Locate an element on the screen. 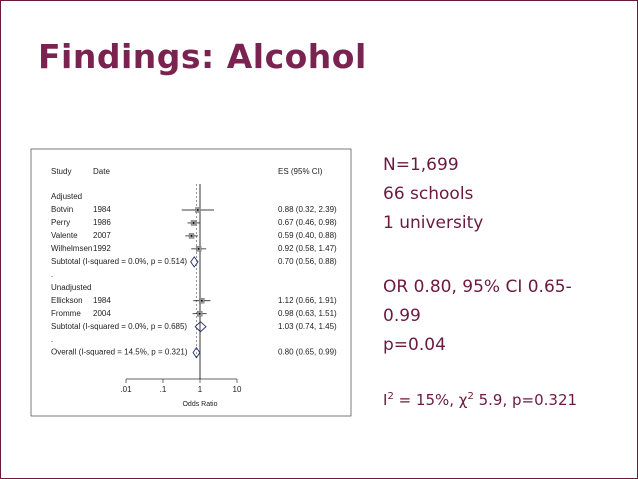 The height and width of the screenshot is (479, 638). effect-label: 0.88 (0.32, 2.39) is located at coordinates (307, 209).